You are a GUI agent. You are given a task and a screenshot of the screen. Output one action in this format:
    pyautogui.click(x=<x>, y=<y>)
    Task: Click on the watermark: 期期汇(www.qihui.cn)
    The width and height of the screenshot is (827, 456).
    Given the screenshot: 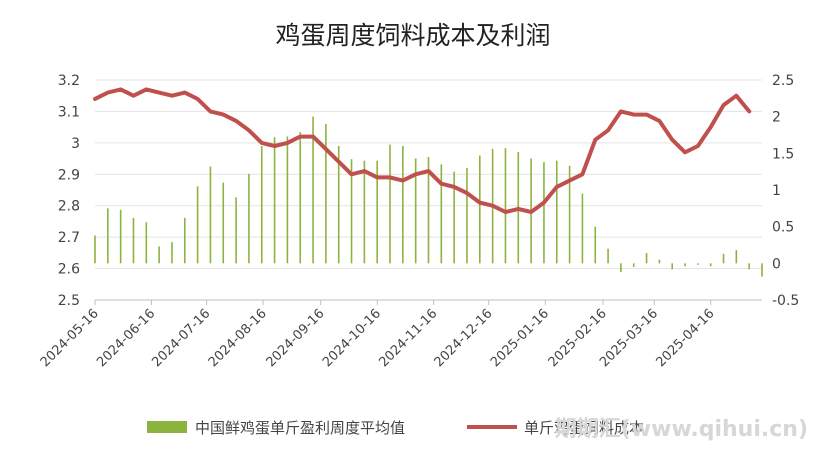 What is the action you would take?
    pyautogui.click(x=681, y=429)
    